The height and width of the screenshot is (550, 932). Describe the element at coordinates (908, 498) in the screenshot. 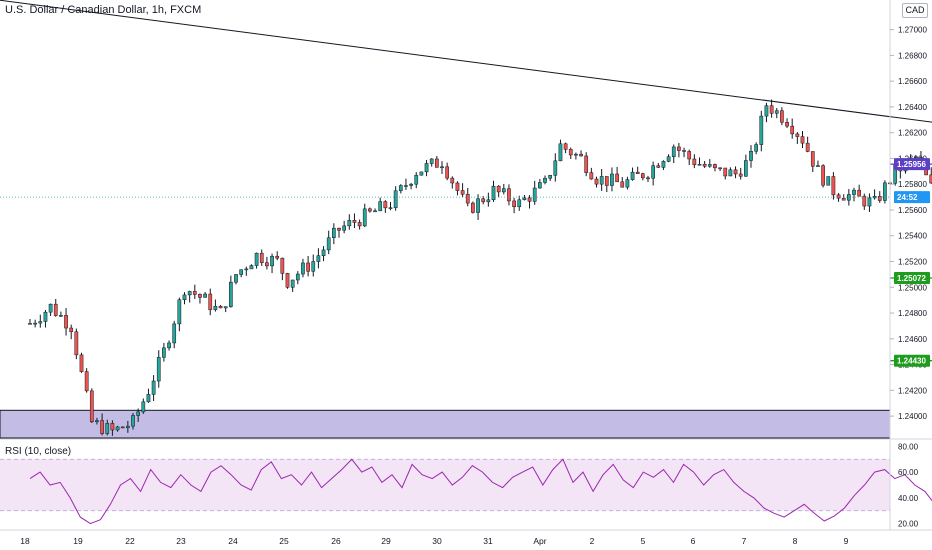

I see `rsi-tick-label: 40.00` at that location.